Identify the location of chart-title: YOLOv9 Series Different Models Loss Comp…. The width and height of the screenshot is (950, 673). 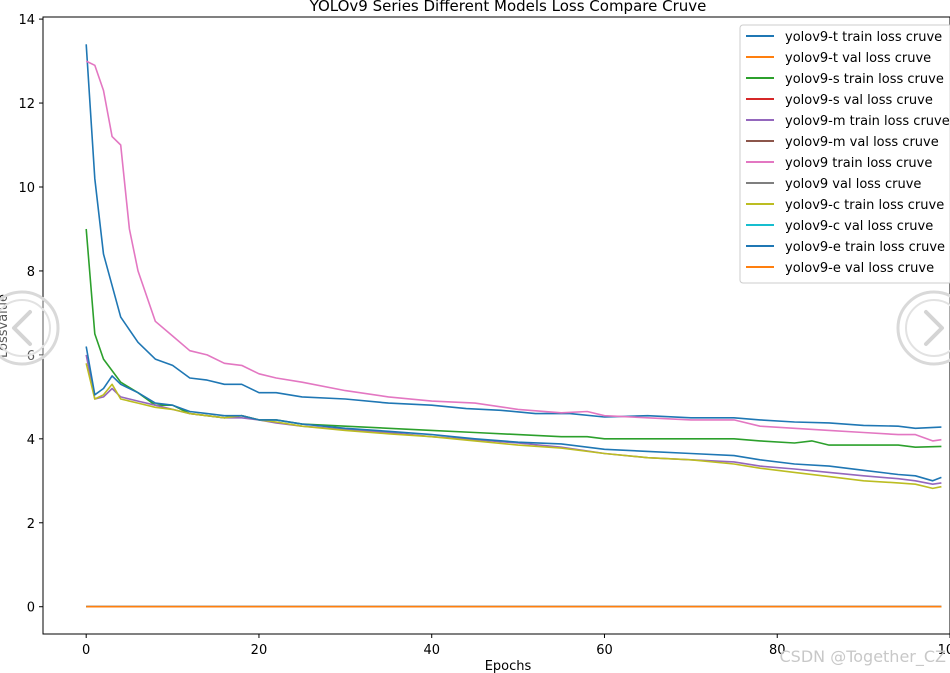
(508, 7).